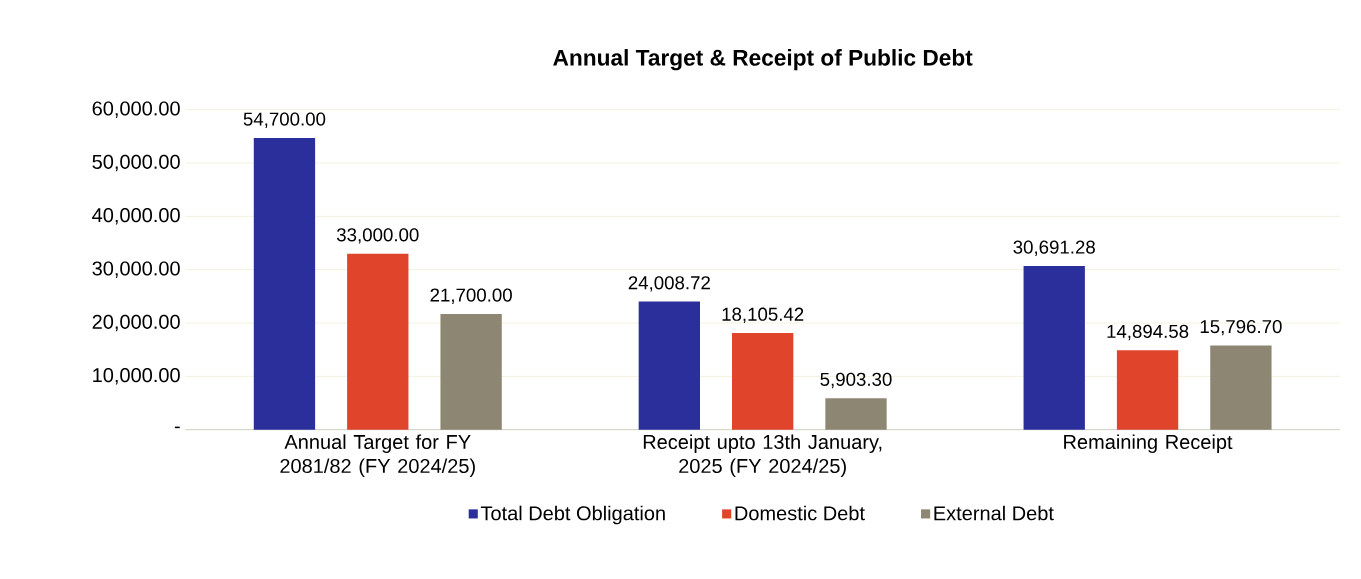  Describe the element at coordinates (1148, 332) in the screenshot. I see `data-label: 14,894.58` at that location.